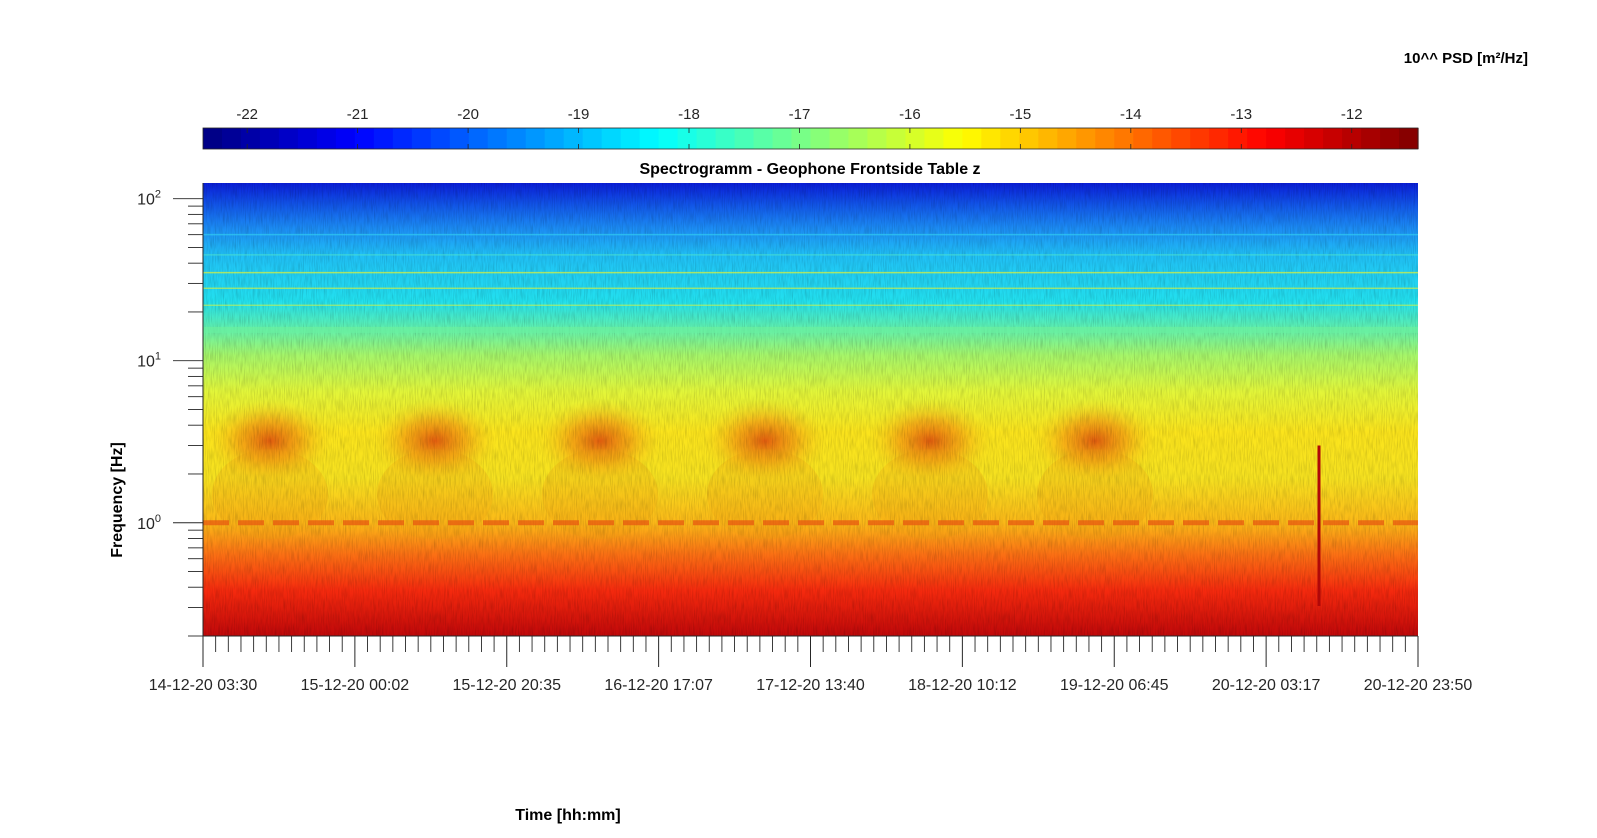  Describe the element at coordinates (658, 685) in the screenshot. I see `x-tick-label: 16-12-20 17:07` at that location.